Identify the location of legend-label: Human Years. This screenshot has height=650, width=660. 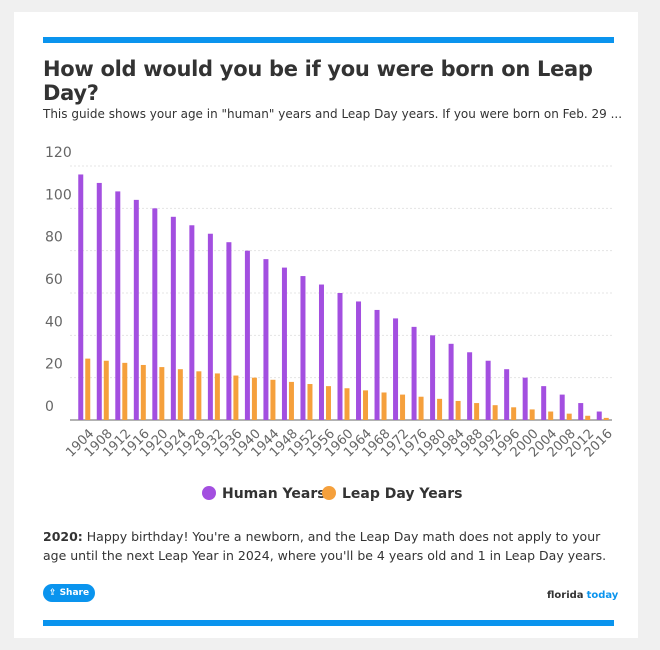
(274, 494).